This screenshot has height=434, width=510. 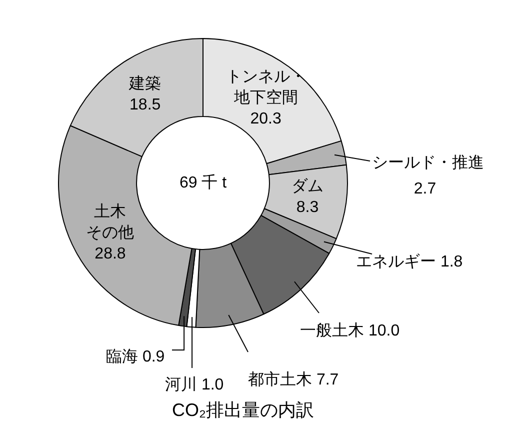 I want to click on slice-label: 土木その他, so click(x=110, y=222).